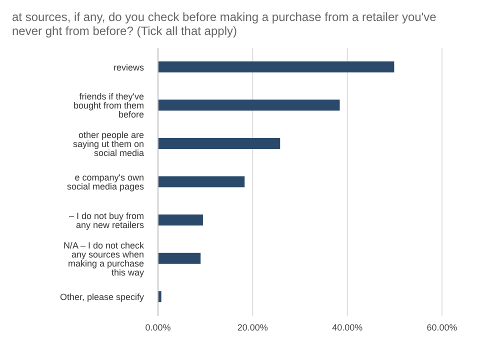  Describe the element at coordinates (252, 327) in the screenshot. I see `x-tick-label: 20.00%` at that location.